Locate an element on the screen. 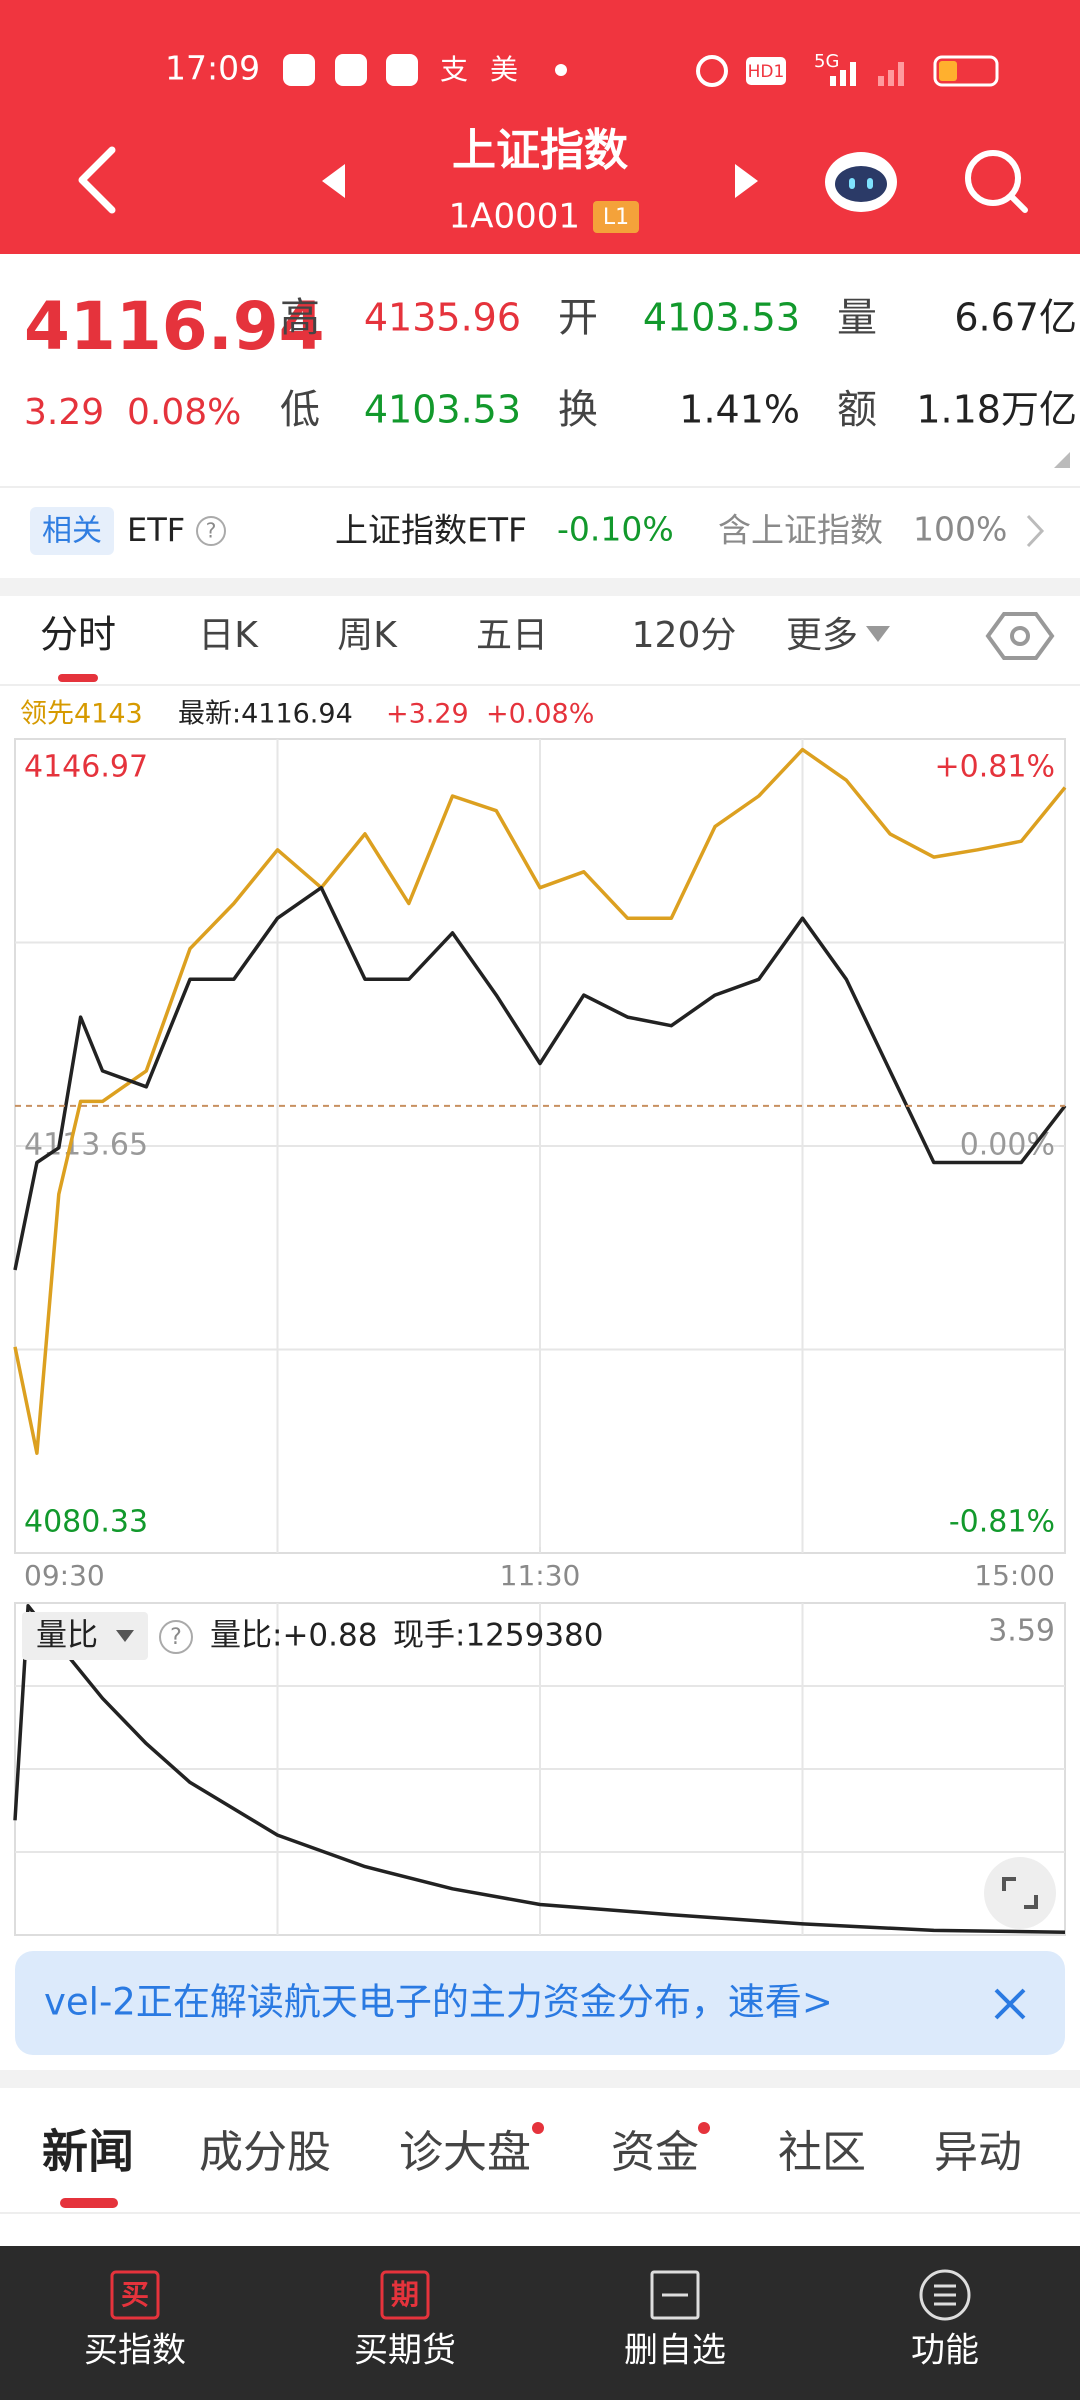 This screenshot has width=1080, height=2400. code: 1A0001 is located at coordinates (514, 217).